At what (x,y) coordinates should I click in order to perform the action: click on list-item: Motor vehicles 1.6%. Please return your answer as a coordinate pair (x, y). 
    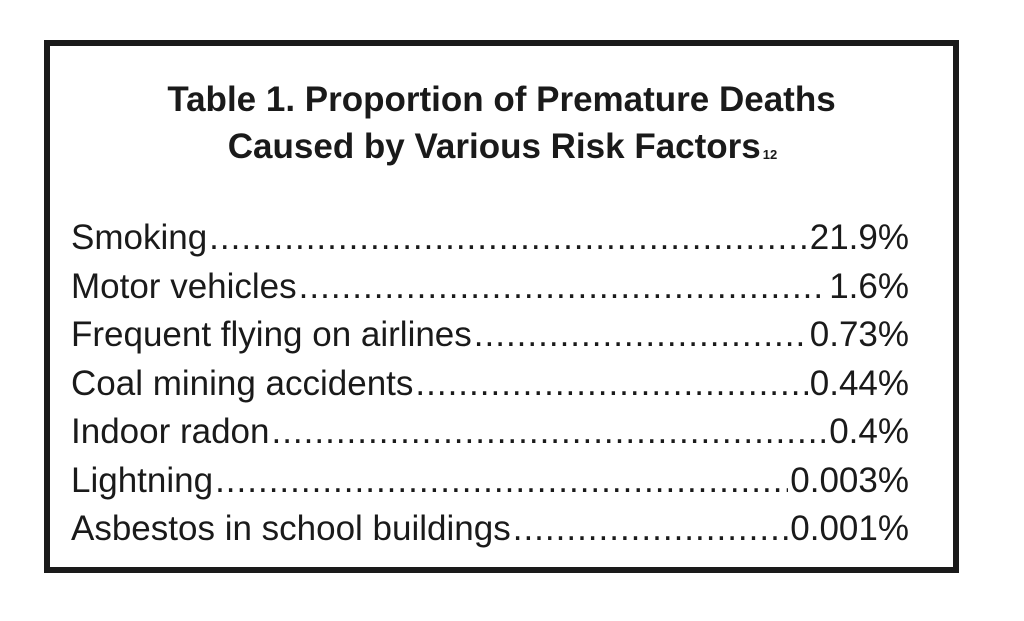
    Looking at the image, I should click on (490, 291).